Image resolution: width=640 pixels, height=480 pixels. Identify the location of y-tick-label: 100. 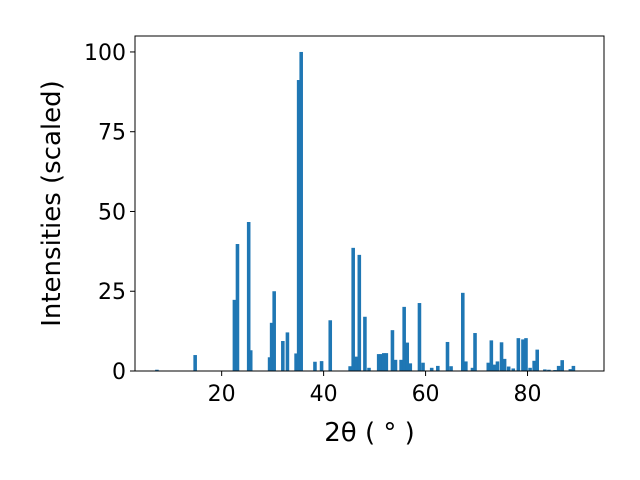
(105, 53).